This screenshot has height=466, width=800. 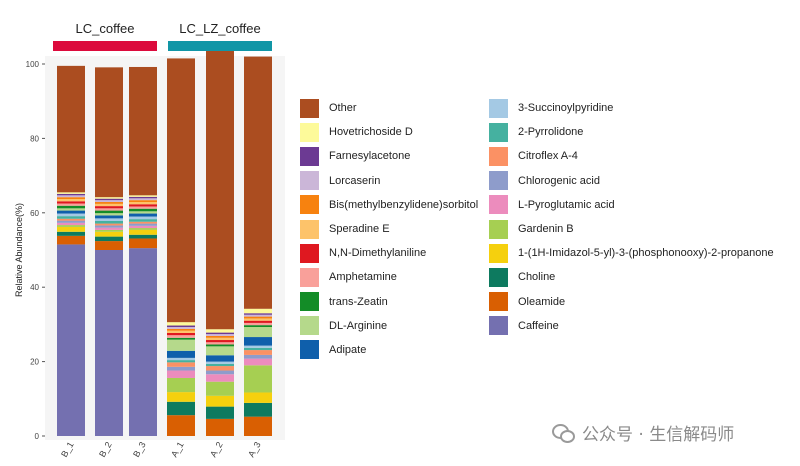 What do you see at coordinates (389, 302) in the screenshot?
I see `legend-item: trans-Zeatin` at bounding box center [389, 302].